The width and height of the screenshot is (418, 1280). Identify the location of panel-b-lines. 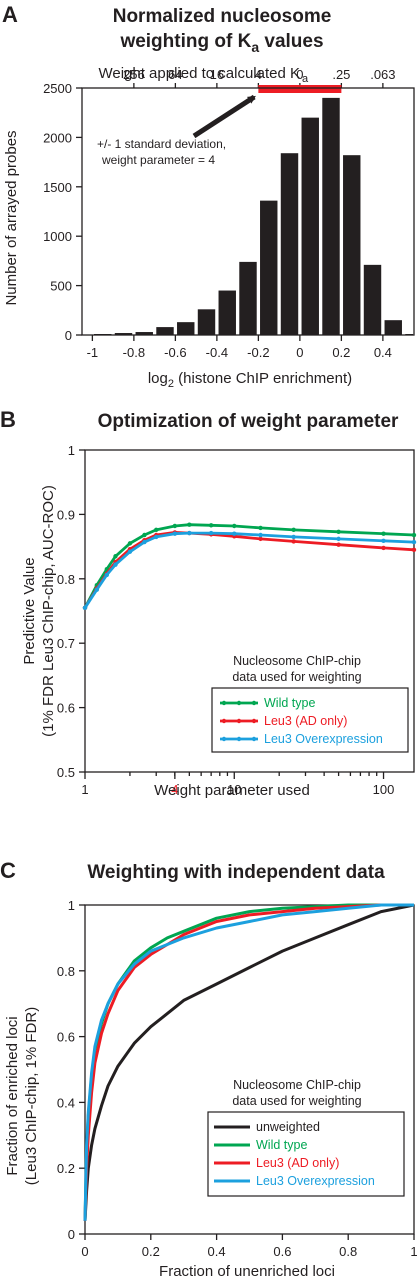
(249, 566).